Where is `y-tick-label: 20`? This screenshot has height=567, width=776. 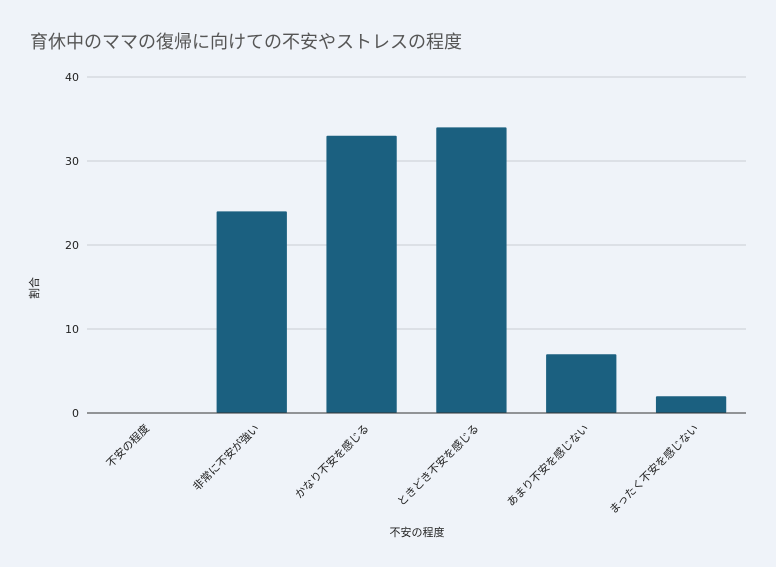 y-tick-label: 20 is located at coordinates (72, 245).